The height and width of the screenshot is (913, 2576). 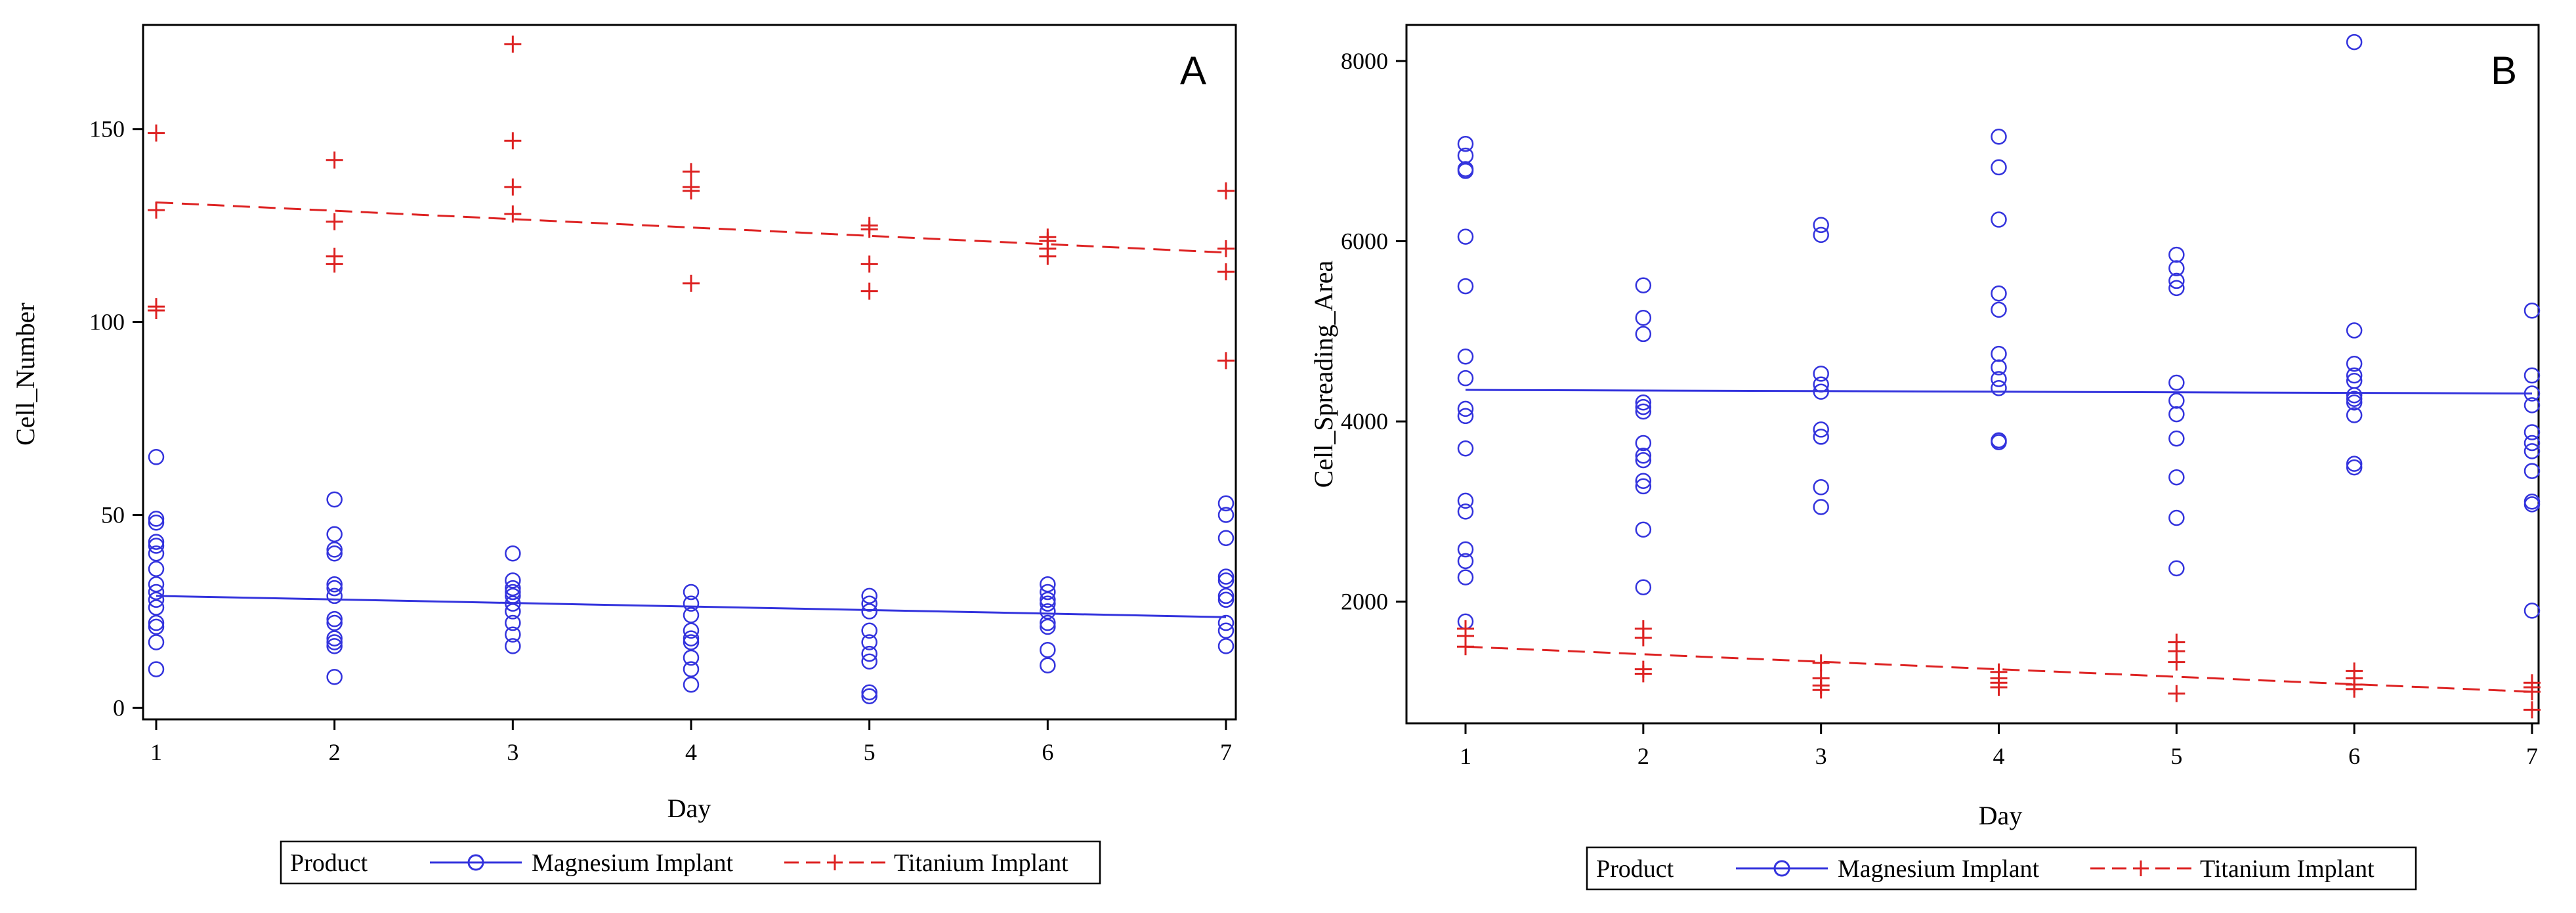 I want to click on panel-b-x-tick-label: 1, so click(x=1465, y=756).